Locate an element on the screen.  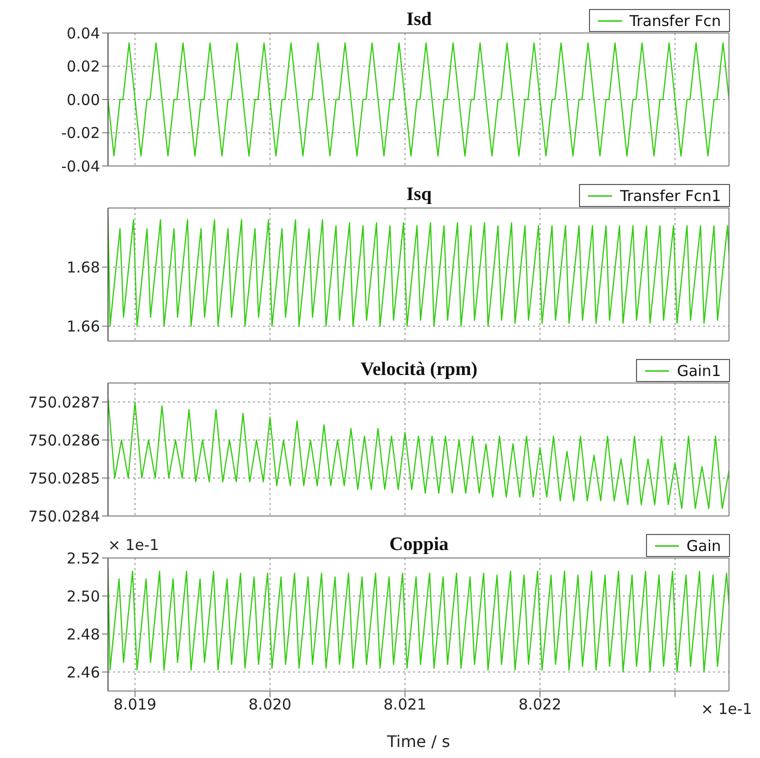
chart-title: Velocità (rpm) is located at coordinates (419, 369).